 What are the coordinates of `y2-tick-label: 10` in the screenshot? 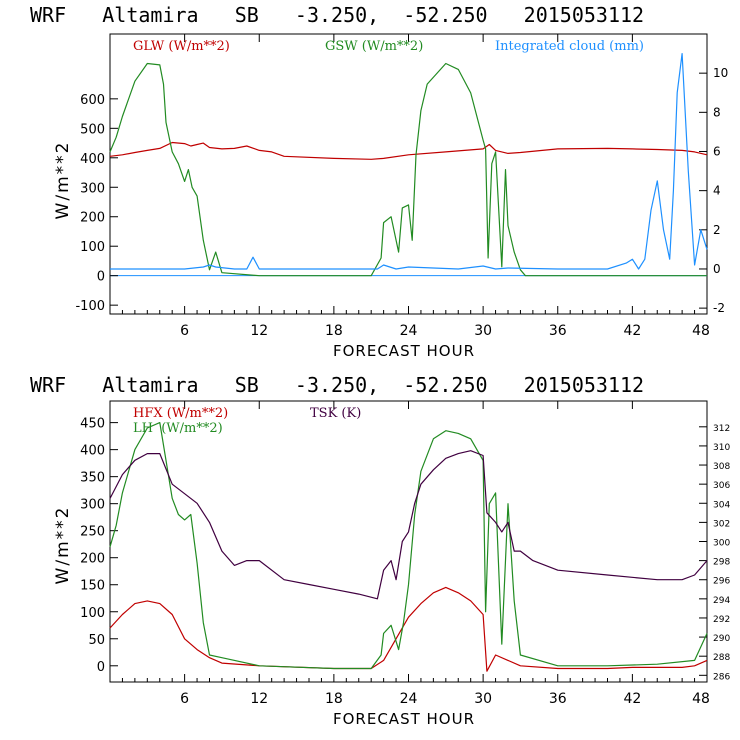 It's located at (720, 73).